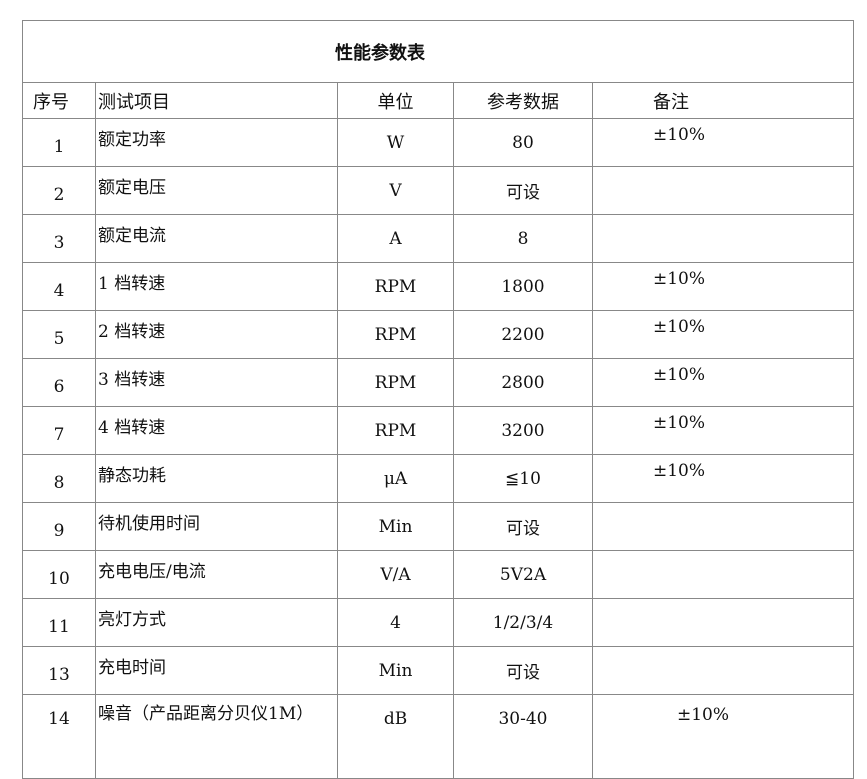  Describe the element at coordinates (523, 142) in the screenshot. I see `cell-reference: 80` at that location.